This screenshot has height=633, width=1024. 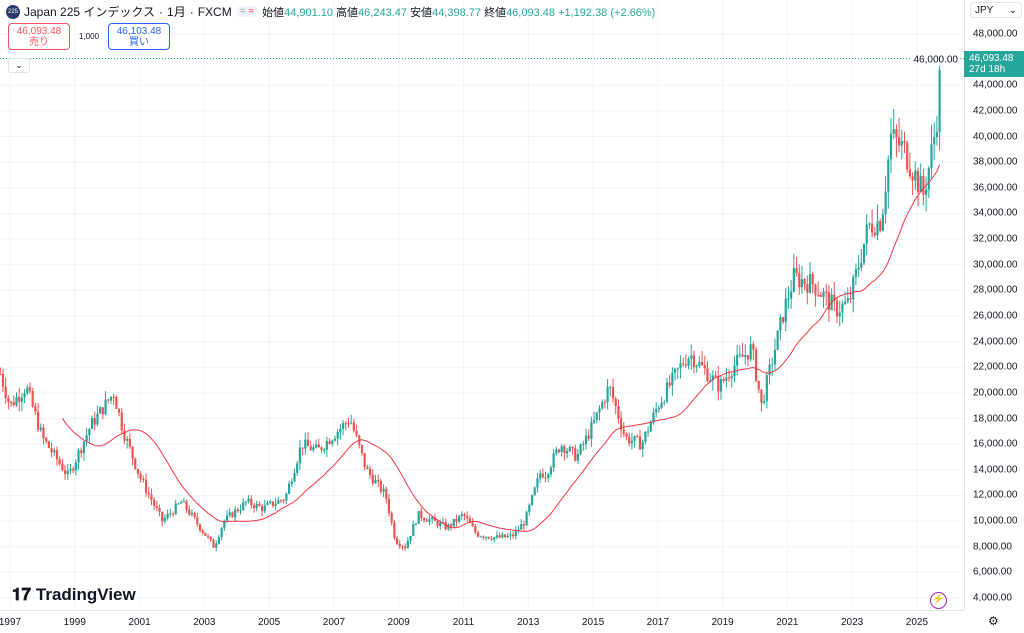 What do you see at coordinates (938, 600) in the screenshot?
I see `lightning-icon: ⚡` at bounding box center [938, 600].